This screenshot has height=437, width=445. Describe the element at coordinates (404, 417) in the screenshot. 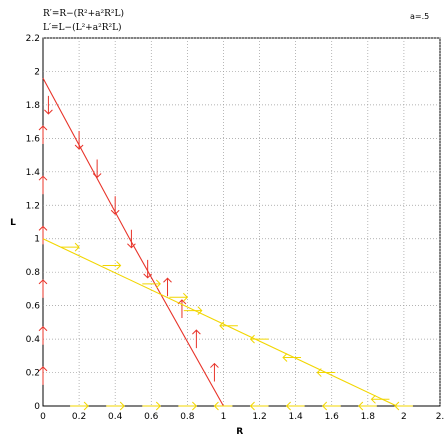

I see `x-tick-label: 2` at that location.